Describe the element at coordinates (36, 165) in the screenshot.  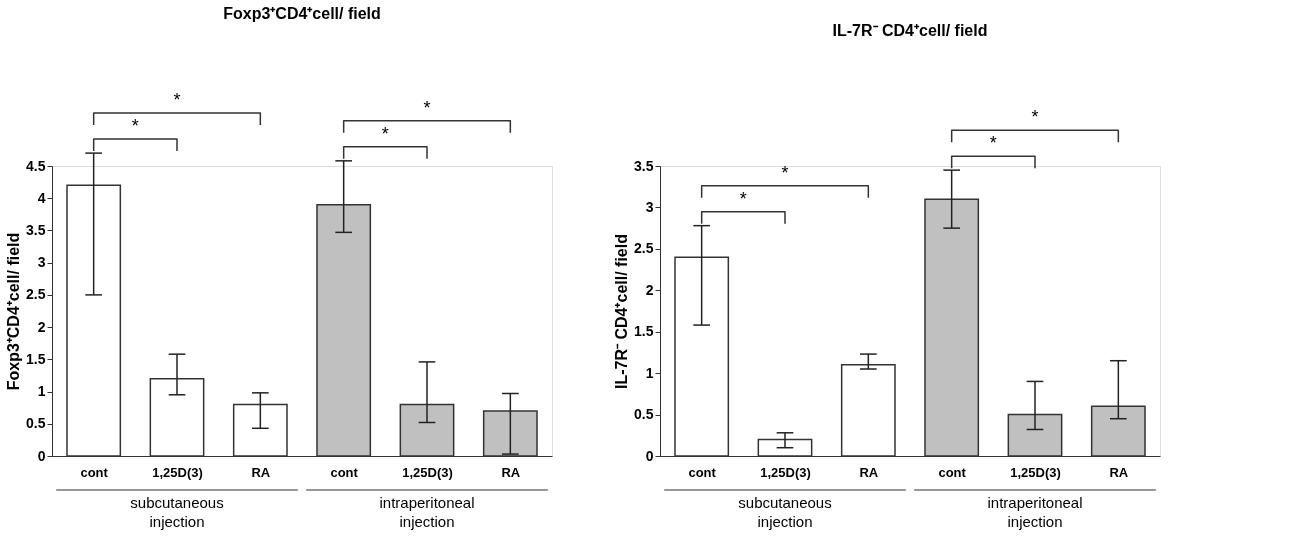
I see `y-tick-label: 4.5` at that location.